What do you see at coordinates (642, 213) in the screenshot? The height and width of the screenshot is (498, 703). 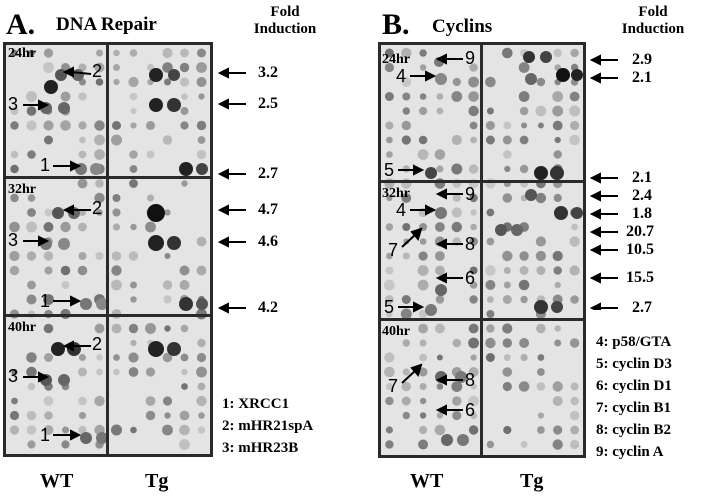 I see `panel-b-fold-value: 1.8` at bounding box center [642, 213].